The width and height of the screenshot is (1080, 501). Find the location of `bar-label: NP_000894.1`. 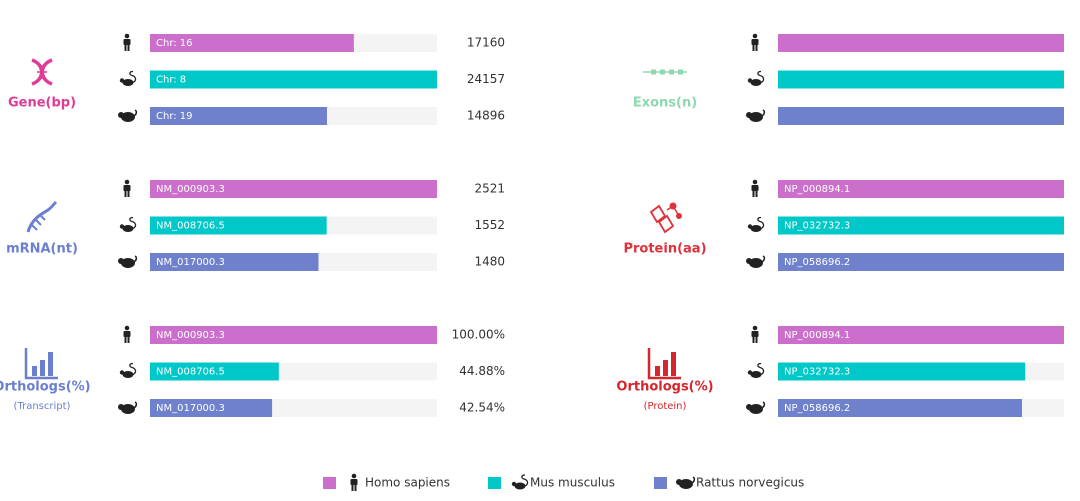

bar-label: NP_000894.1 is located at coordinates (817, 189).